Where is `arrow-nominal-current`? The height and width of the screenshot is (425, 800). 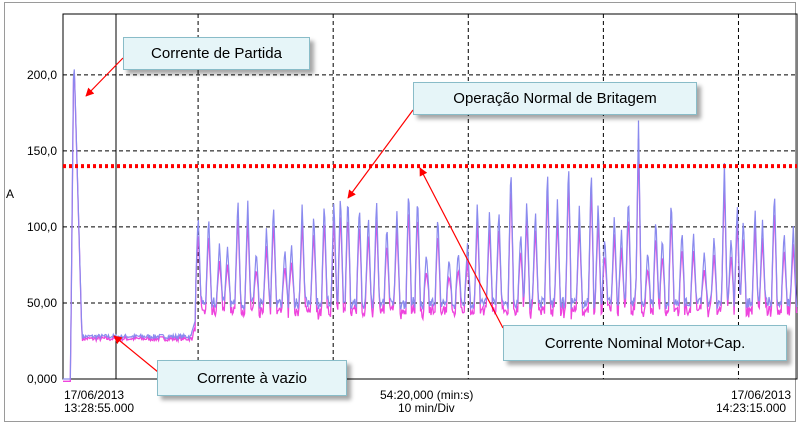
arrow-nominal-current is located at coordinates (461, 248).